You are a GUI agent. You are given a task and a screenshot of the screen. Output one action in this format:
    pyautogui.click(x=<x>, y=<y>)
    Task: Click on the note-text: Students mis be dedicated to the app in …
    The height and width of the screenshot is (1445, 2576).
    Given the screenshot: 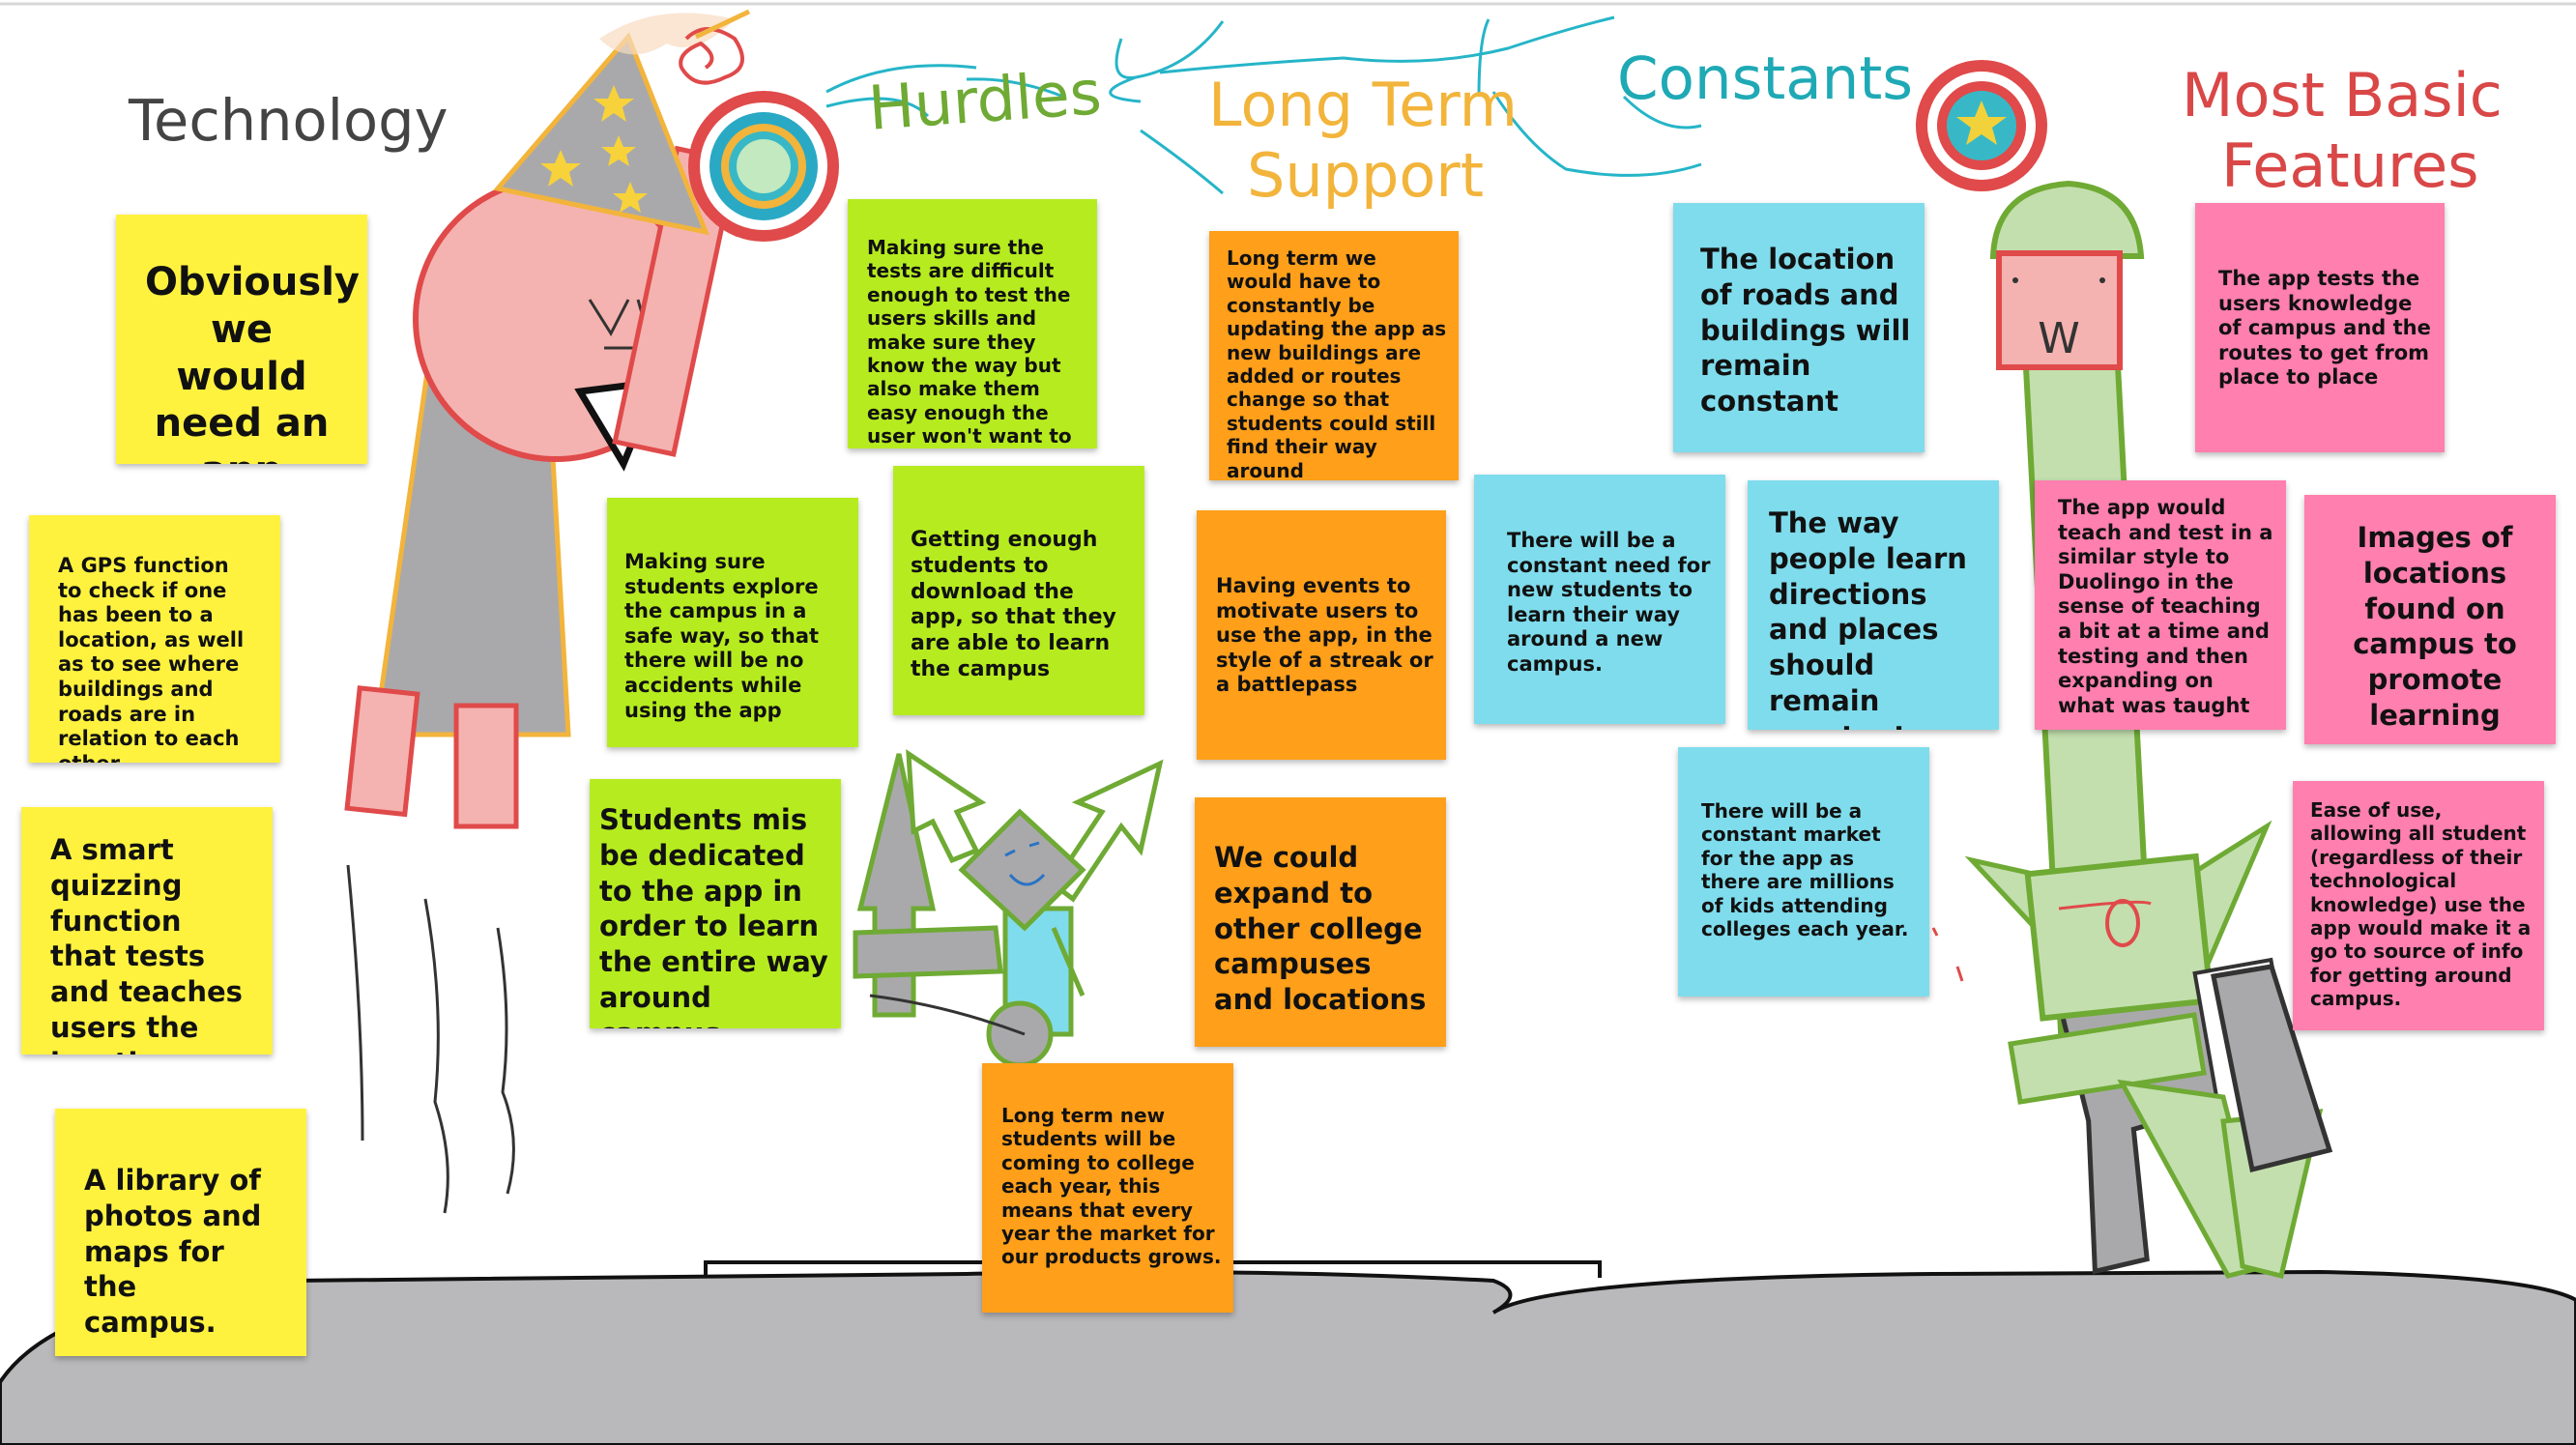 What is the action you would take?
    pyautogui.click(x=713, y=916)
    